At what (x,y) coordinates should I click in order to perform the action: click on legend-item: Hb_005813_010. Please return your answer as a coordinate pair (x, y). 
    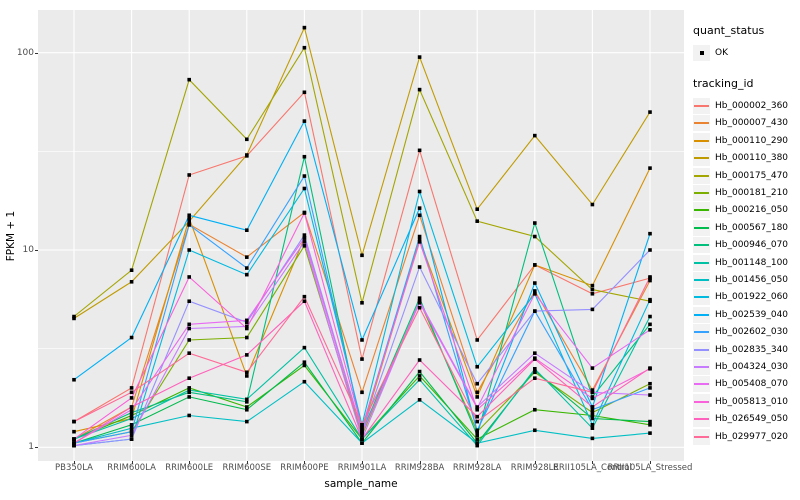
    Looking at the image, I should click on (746, 401).